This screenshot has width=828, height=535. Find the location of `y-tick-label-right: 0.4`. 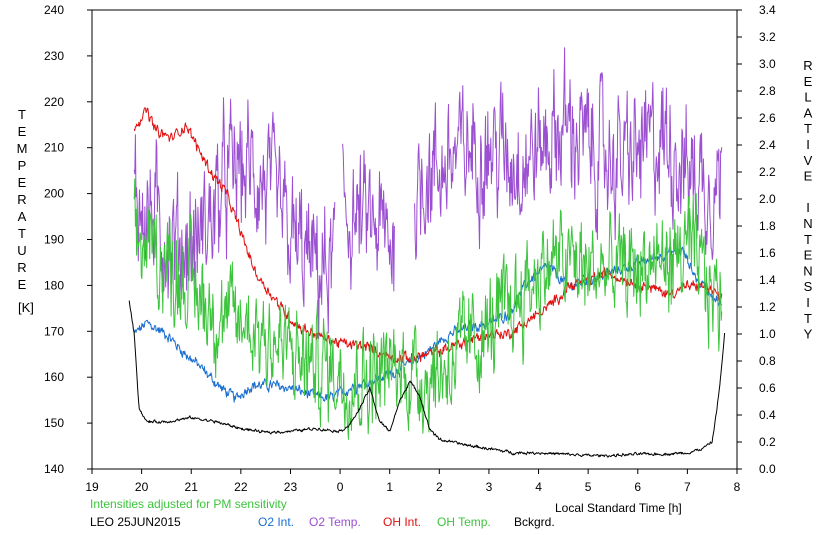

y-tick-label-right: 0.4 is located at coordinates (767, 415).